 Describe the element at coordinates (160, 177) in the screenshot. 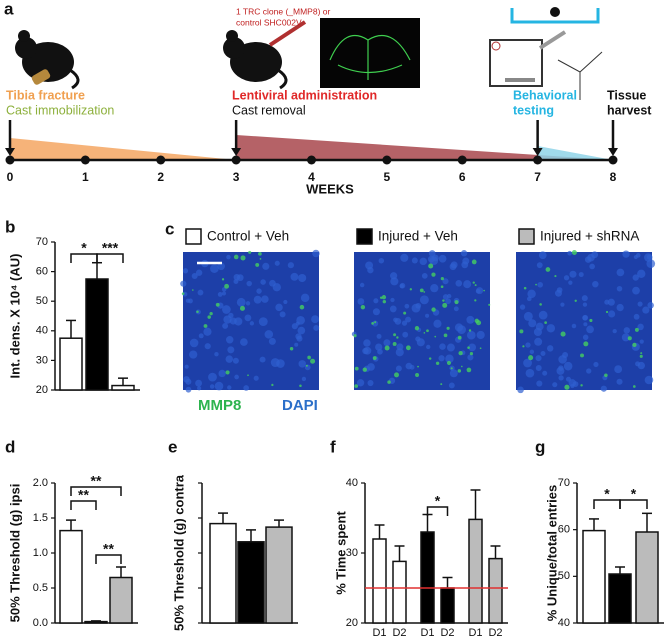

I see `week-label: 2` at that location.